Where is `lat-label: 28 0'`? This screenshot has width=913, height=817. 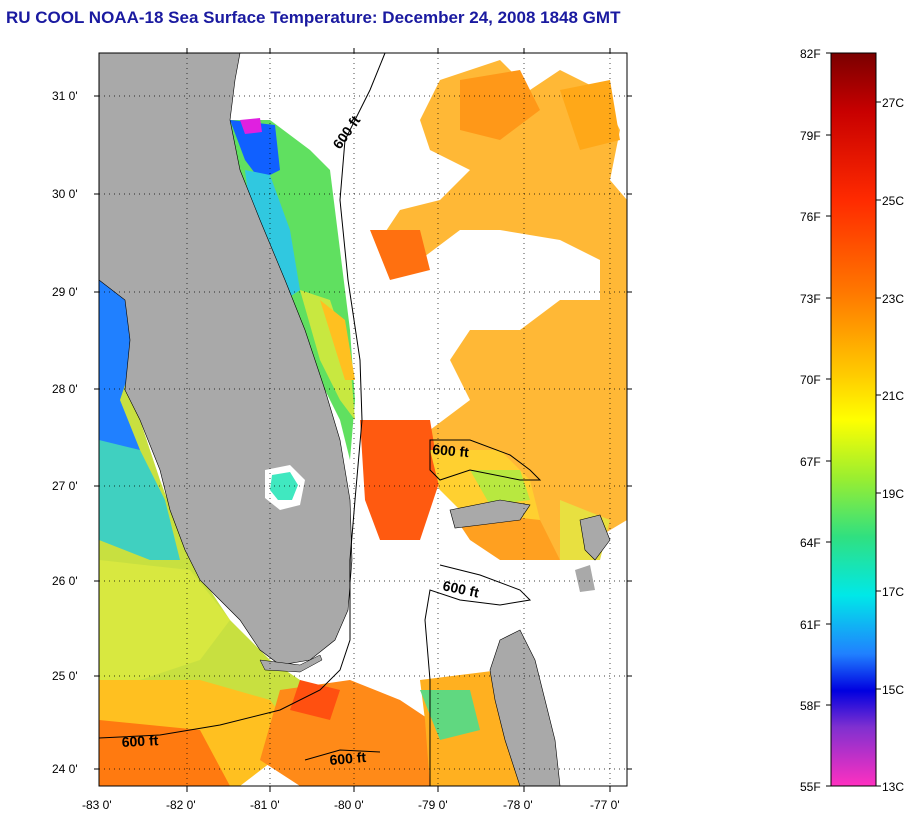
lat-label: 28 0' is located at coordinates (65, 389).